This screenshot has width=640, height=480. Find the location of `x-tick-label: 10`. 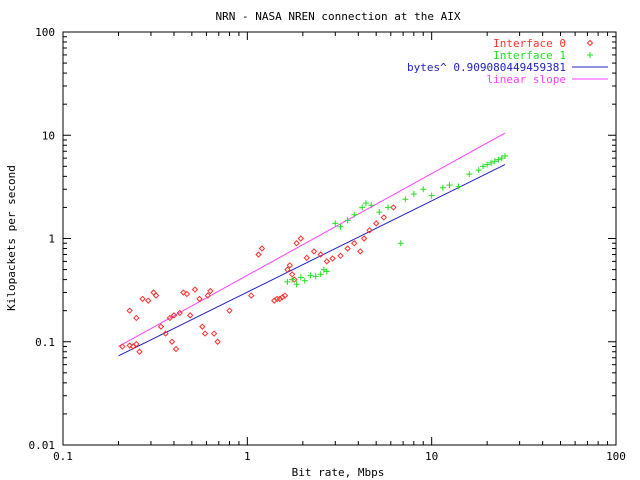

x-tick-label: 10 is located at coordinates (431, 456).